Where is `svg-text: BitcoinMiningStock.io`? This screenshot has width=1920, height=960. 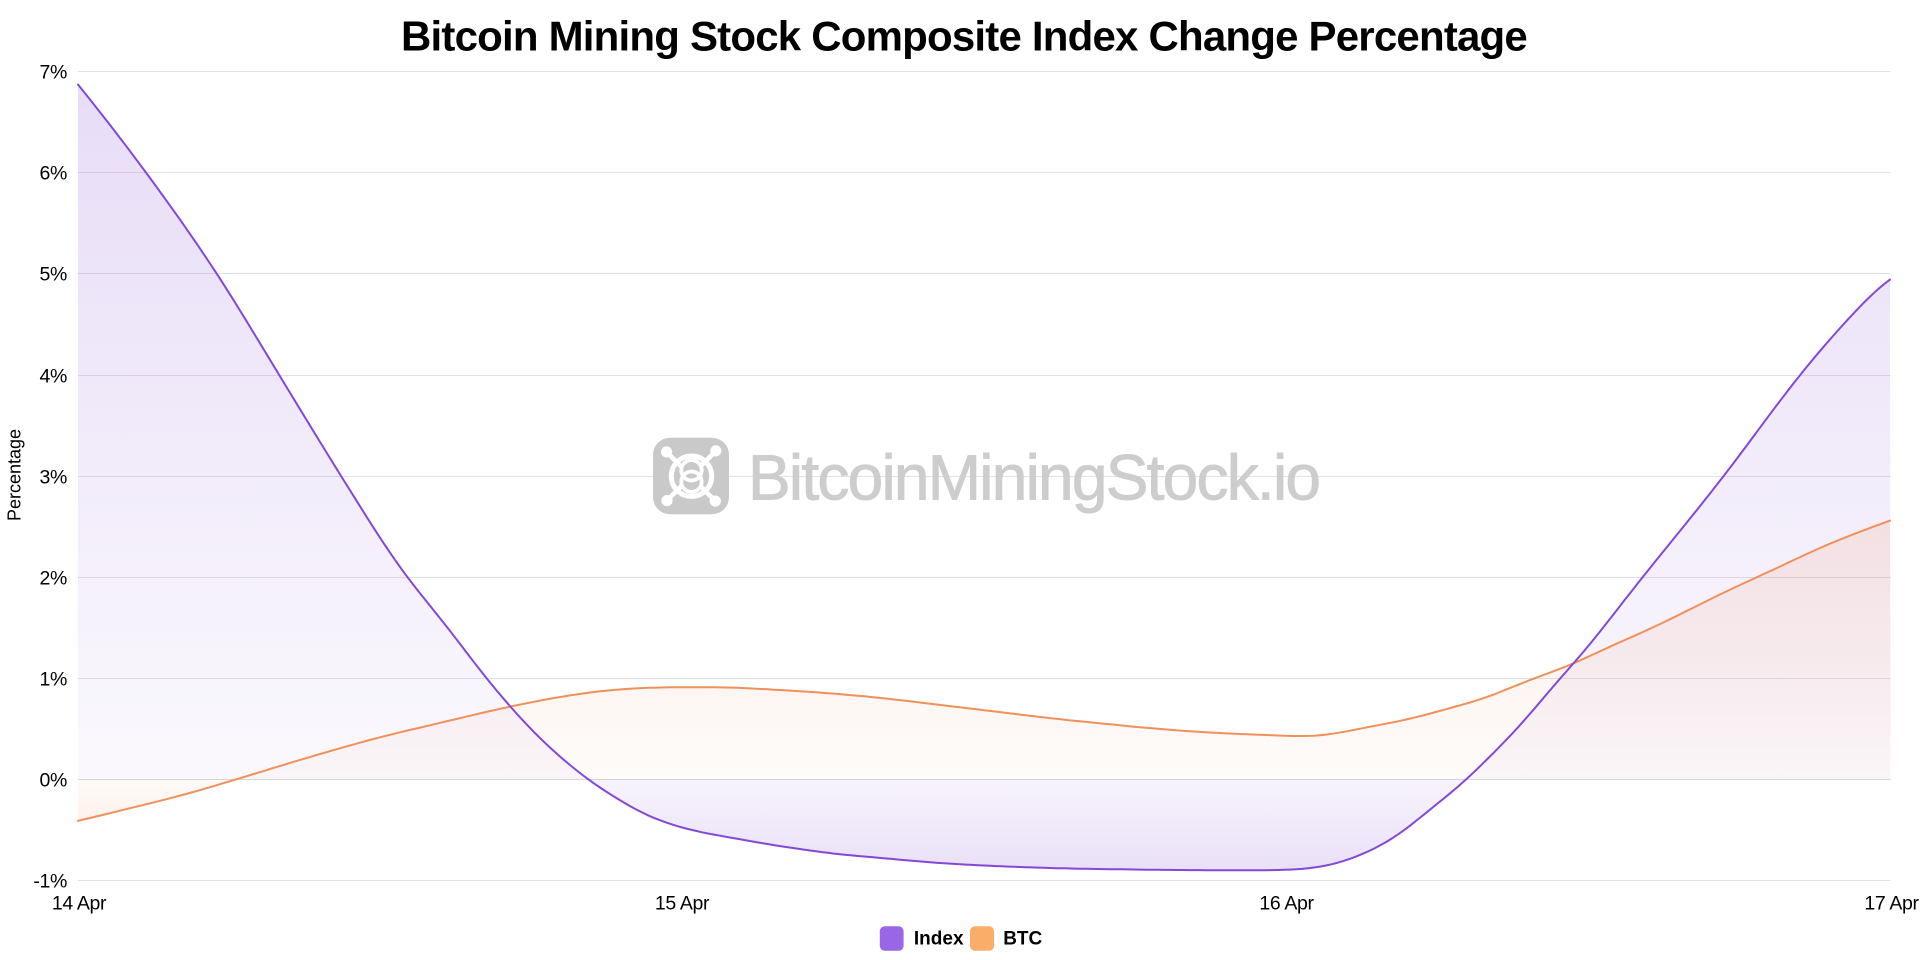
svg-text: BitcoinMiningStock.io is located at coordinates (1034, 478).